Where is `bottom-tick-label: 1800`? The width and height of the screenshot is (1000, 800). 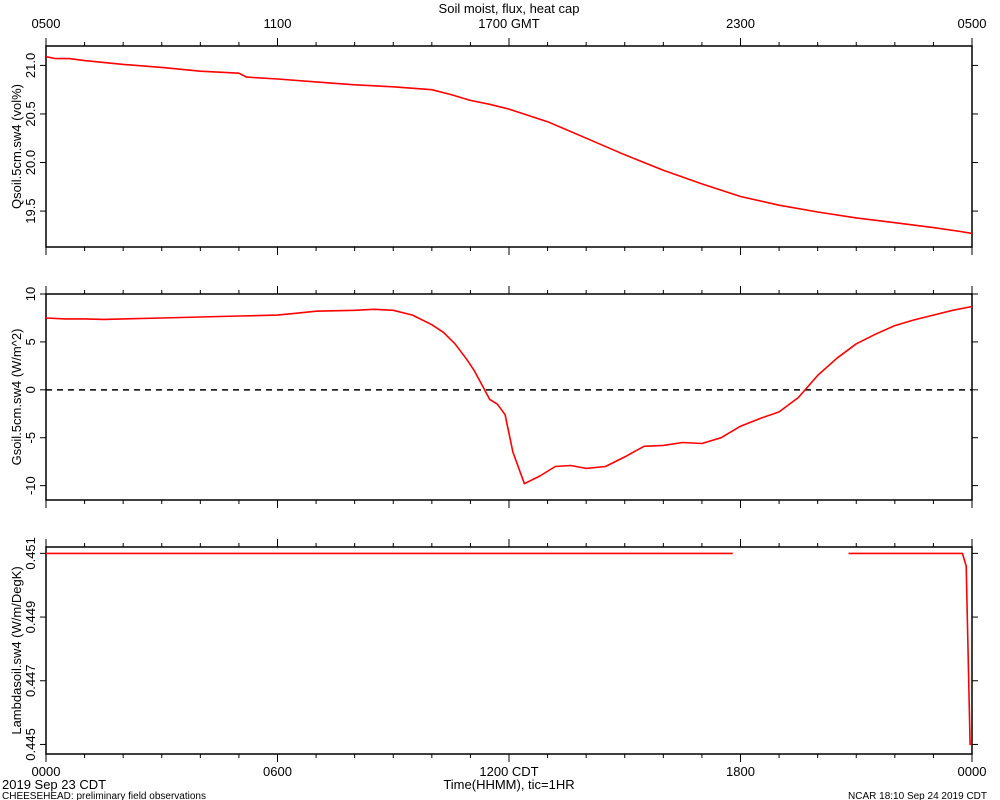
bottom-tick-label: 1800 is located at coordinates (740, 771).